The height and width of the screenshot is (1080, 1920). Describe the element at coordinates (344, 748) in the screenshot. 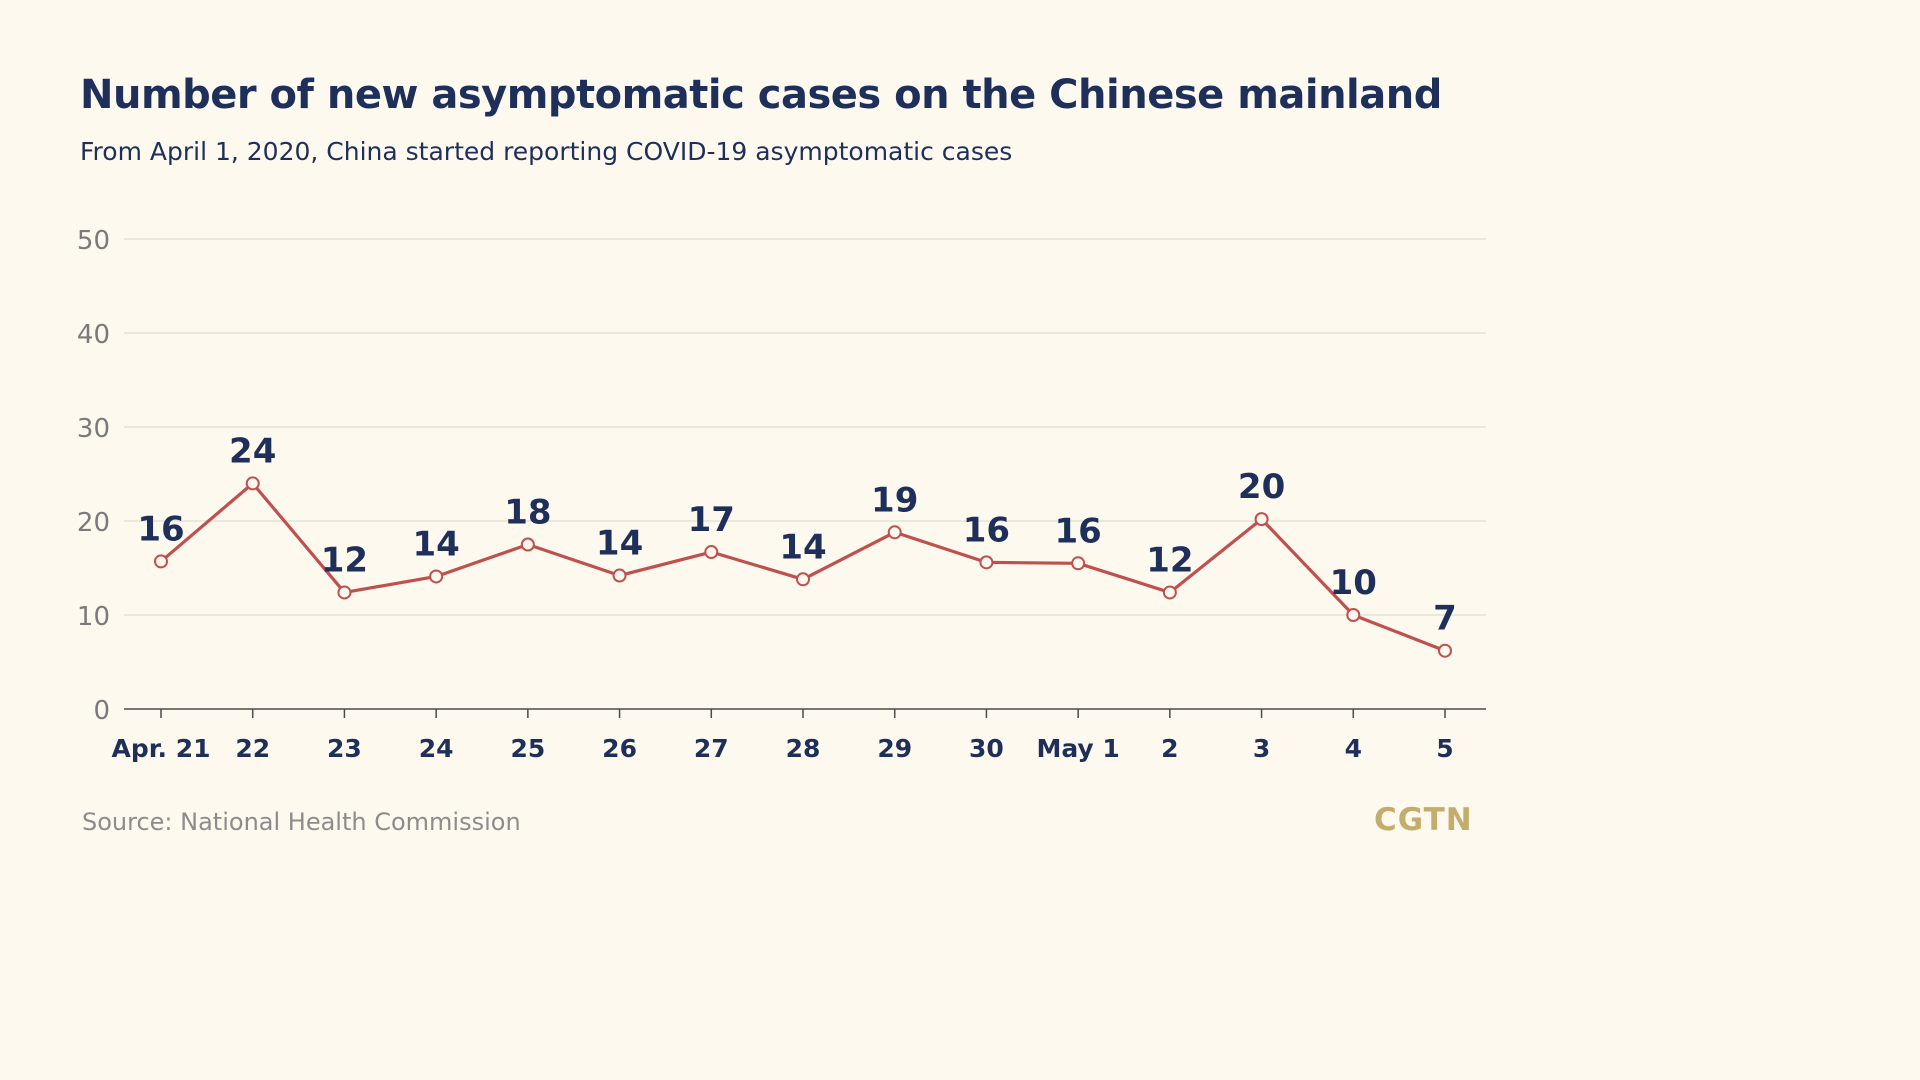

I see `x-tick-label: 23` at that location.